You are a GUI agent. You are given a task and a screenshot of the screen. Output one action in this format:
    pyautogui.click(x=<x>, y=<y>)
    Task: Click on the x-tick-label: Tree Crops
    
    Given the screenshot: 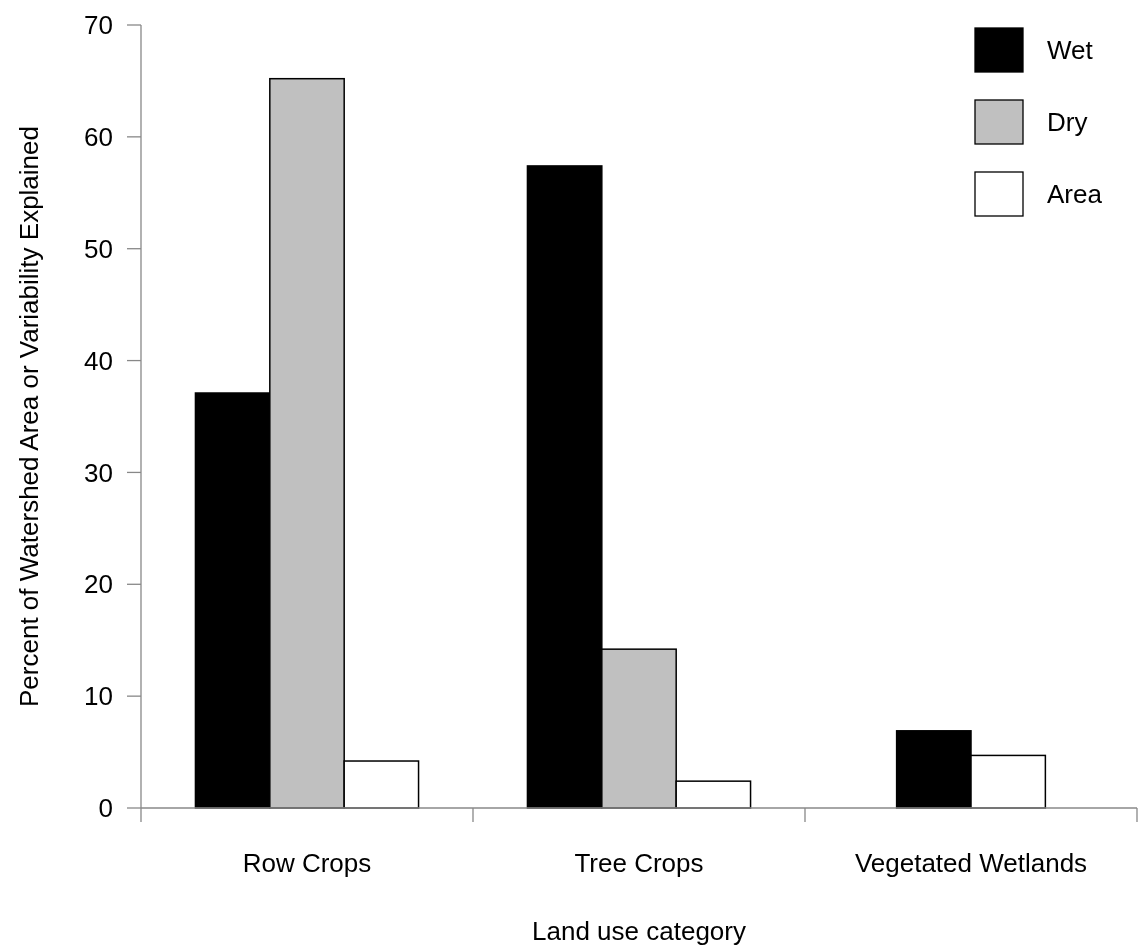 What is the action you would take?
    pyautogui.click(x=639, y=863)
    